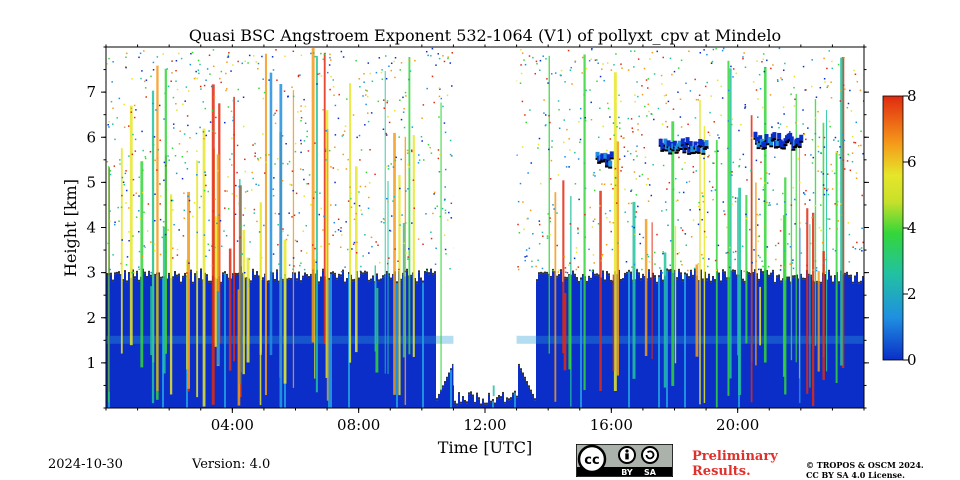 This screenshot has height=480, width=960. Describe the element at coordinates (231, 464) in the screenshot. I see `version-label: Version: 4.0` at that location.